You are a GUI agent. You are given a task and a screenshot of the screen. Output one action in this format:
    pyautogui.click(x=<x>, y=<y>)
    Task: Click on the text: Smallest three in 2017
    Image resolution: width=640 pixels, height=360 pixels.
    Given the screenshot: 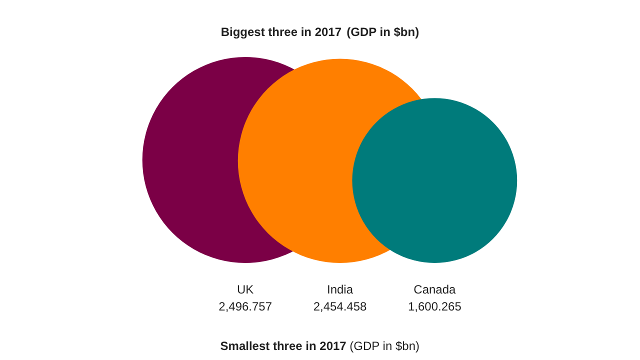 What is the action you would take?
    pyautogui.click(x=283, y=346)
    